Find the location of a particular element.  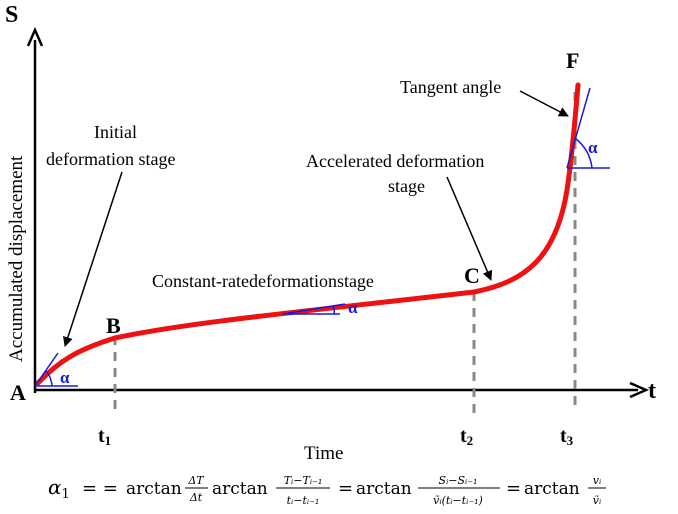

tick-label-t3: t3 is located at coordinates (567, 436).